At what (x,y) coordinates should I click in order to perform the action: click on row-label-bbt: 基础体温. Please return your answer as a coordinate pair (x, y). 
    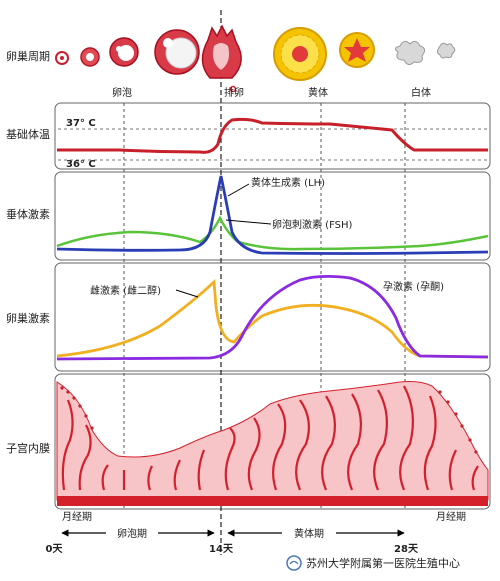
    Looking at the image, I should click on (28, 134).